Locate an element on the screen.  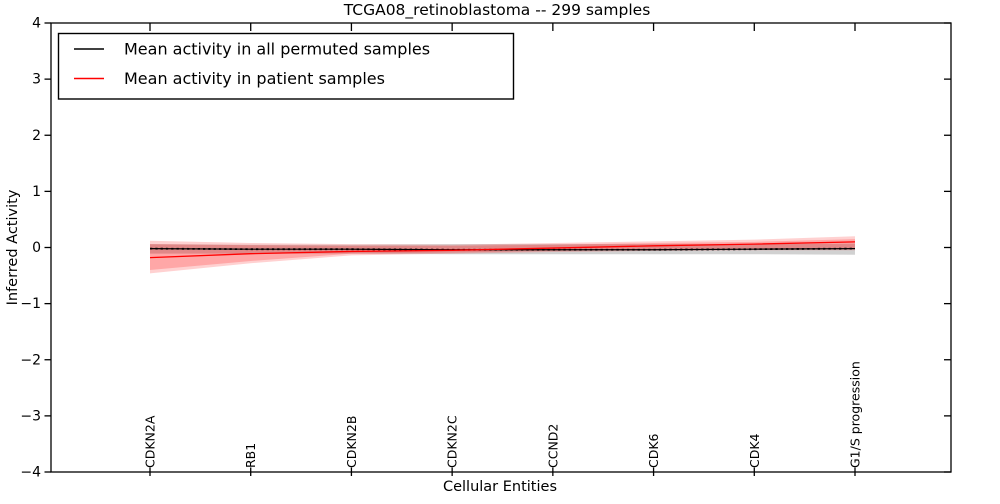
y-tick-label: 0 is located at coordinates (36, 248).